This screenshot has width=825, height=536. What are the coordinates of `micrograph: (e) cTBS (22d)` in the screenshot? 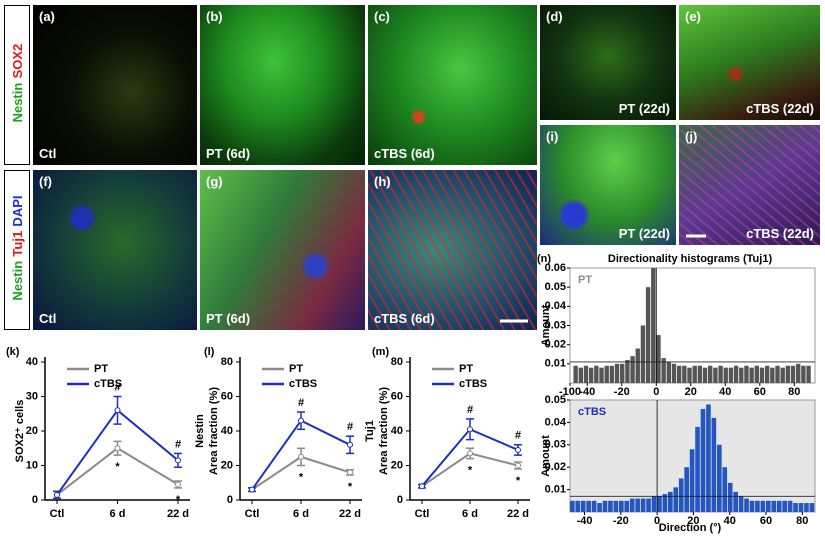 It's located at (749, 62).